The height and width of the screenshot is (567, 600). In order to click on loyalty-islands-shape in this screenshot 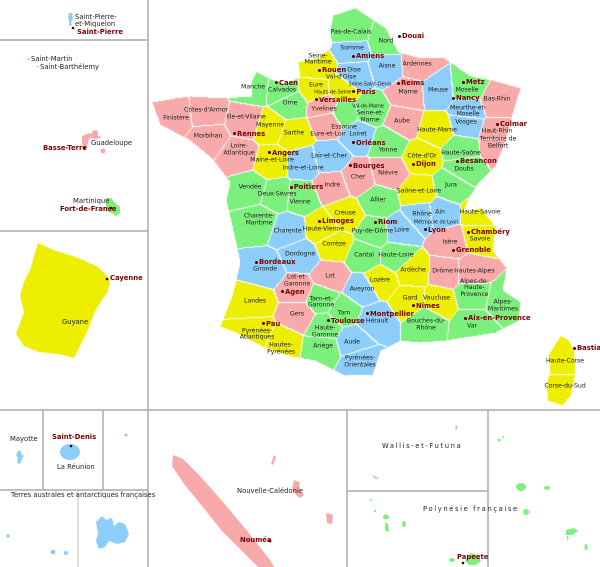, I will do `click(302, 489)`.